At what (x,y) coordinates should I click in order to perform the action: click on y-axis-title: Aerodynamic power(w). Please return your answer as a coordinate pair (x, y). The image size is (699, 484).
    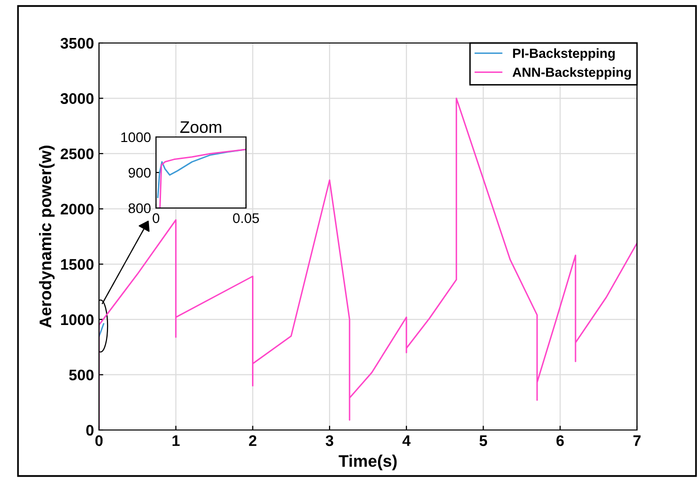
    Looking at the image, I should click on (47, 237).